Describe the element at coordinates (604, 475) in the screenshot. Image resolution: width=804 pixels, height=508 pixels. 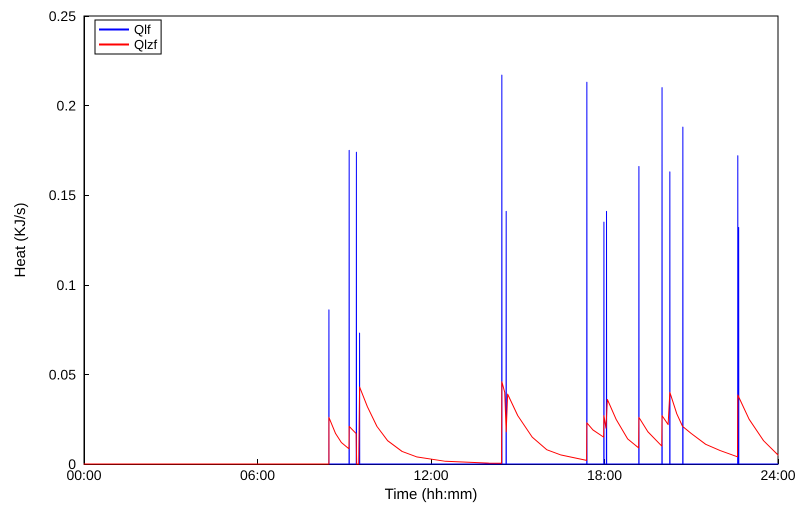
I see `x-tick-label: 18:00` at that location.